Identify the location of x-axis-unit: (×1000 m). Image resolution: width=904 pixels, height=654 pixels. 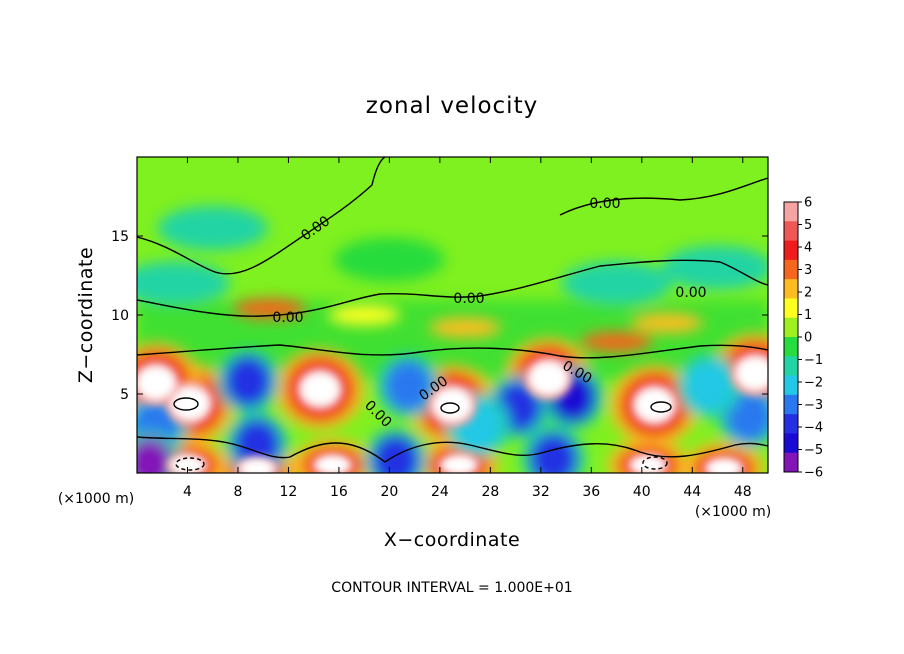
(733, 512).